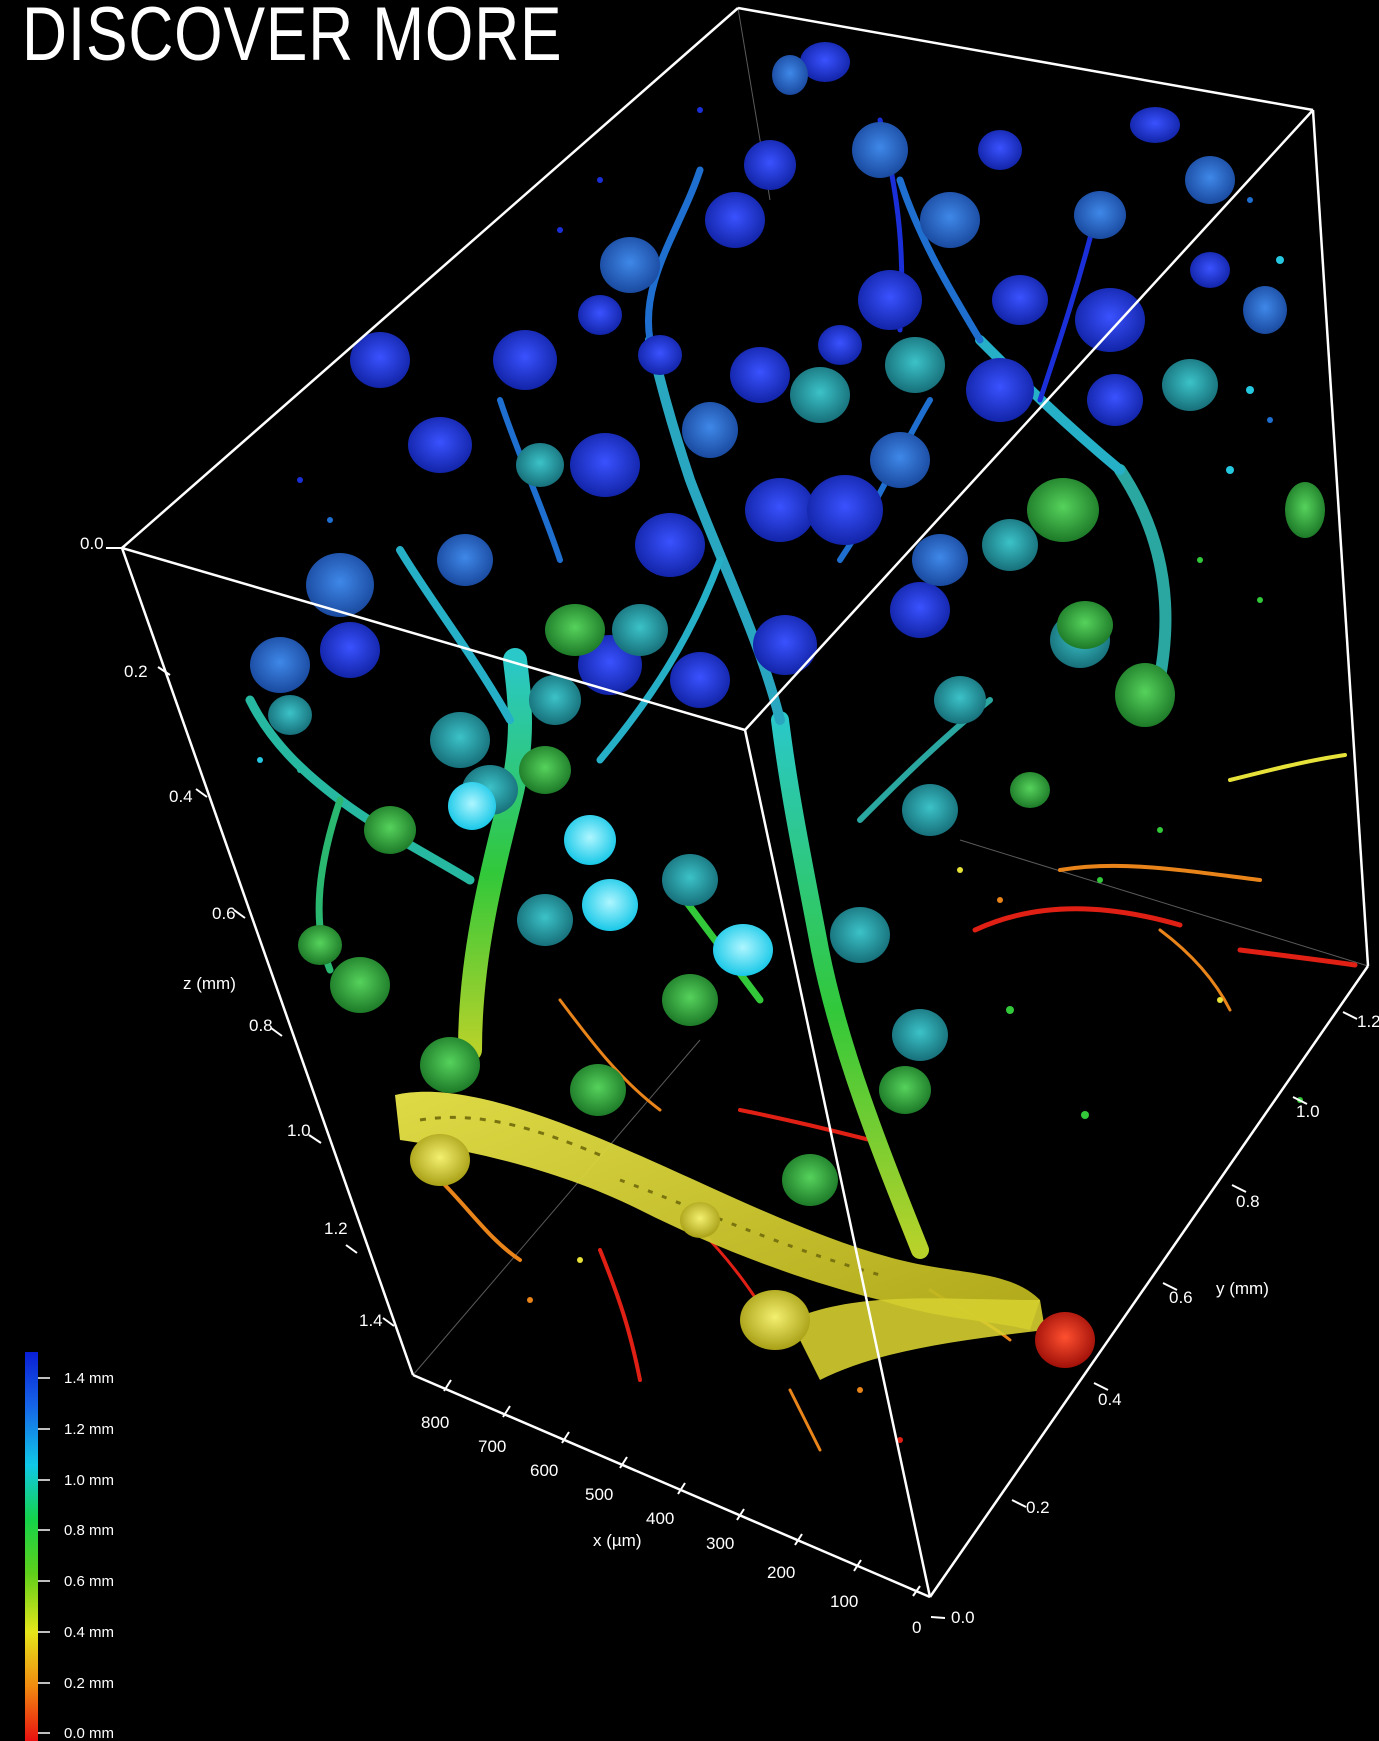 The height and width of the screenshot is (1741, 1379). What do you see at coordinates (89, 1733) in the screenshot?
I see `colorbar-label-7: 0.0 mm` at bounding box center [89, 1733].